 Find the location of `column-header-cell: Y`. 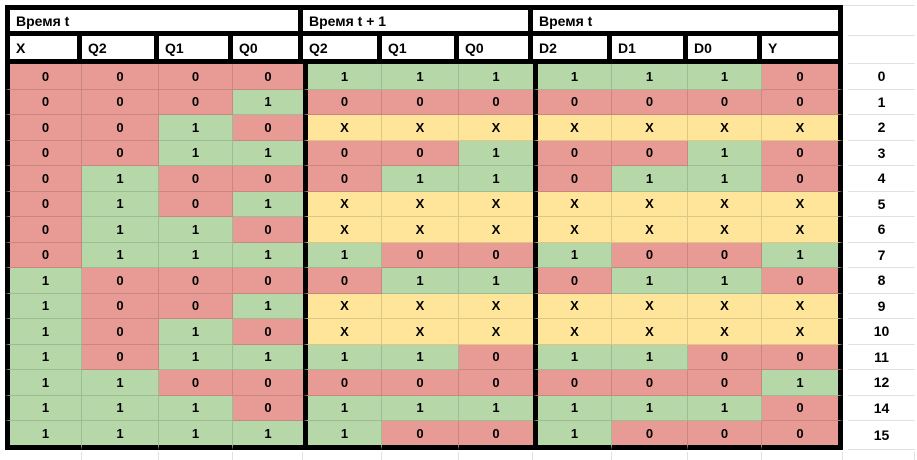

column-header-cell: Y is located at coordinates (802, 50).